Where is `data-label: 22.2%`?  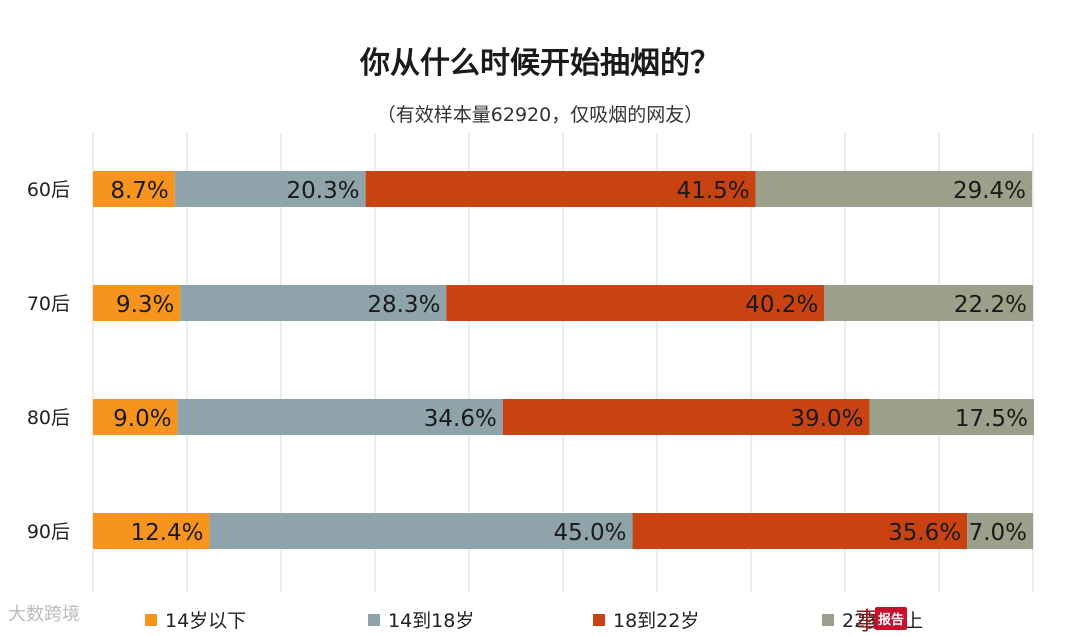
data-label: 22.2% is located at coordinates (990, 305).